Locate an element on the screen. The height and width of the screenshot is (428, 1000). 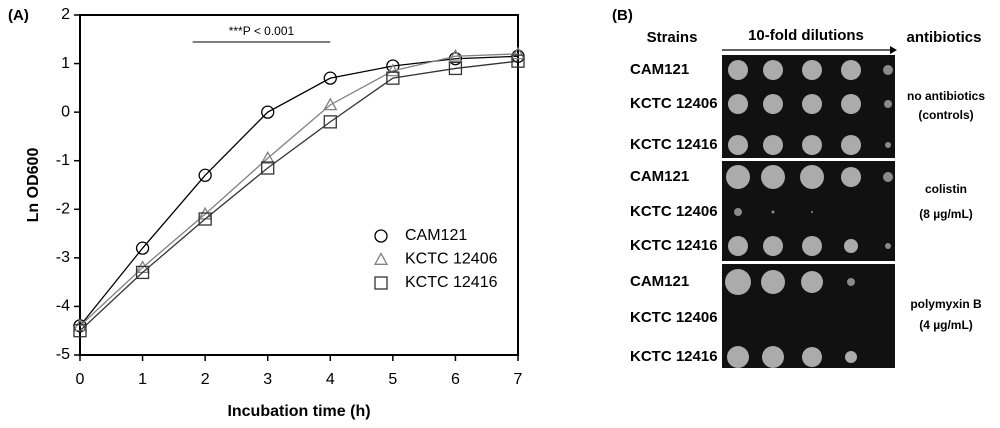
annotation: ***P < 0.001 is located at coordinates (262, 31).